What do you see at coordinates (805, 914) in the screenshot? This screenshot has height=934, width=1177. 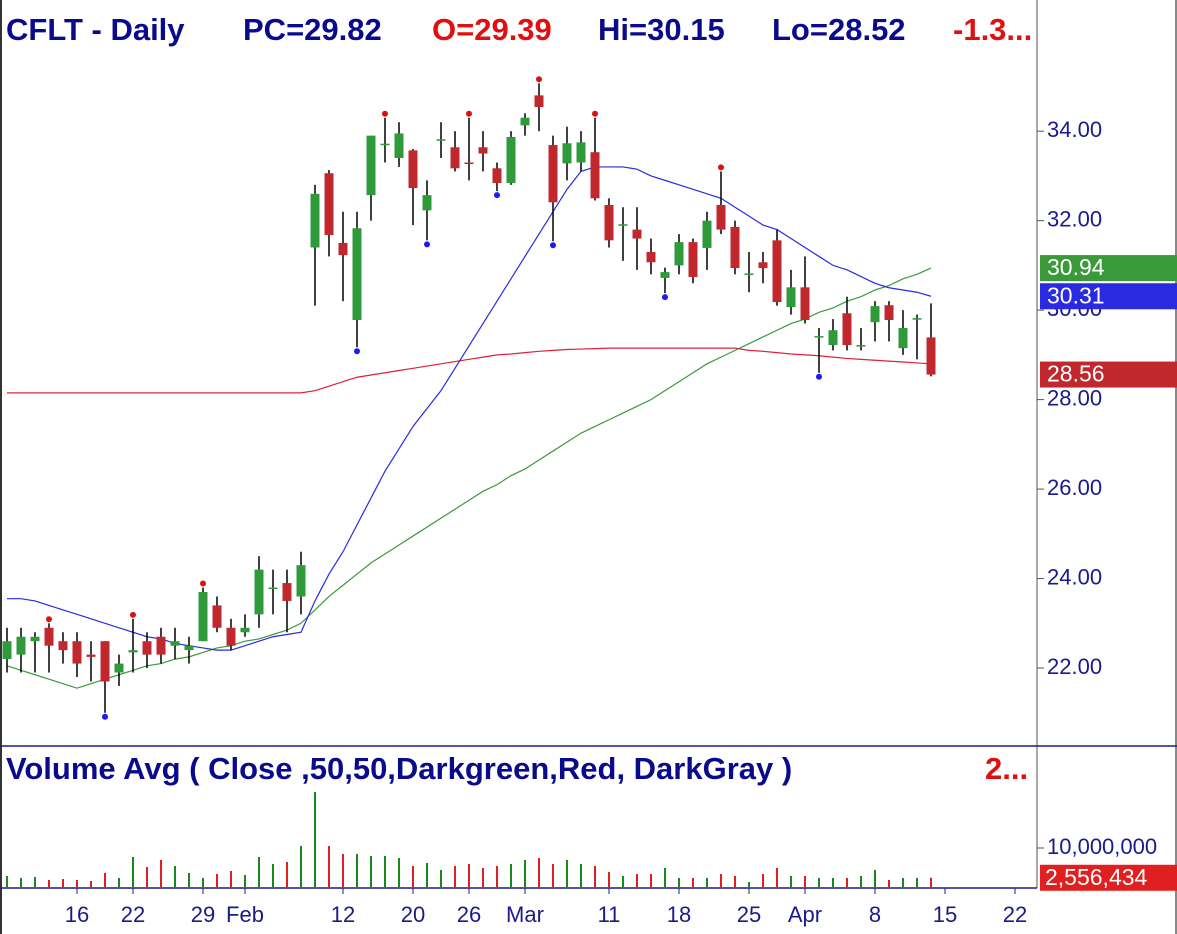 I see `x-tick-label: Apr` at bounding box center [805, 914].